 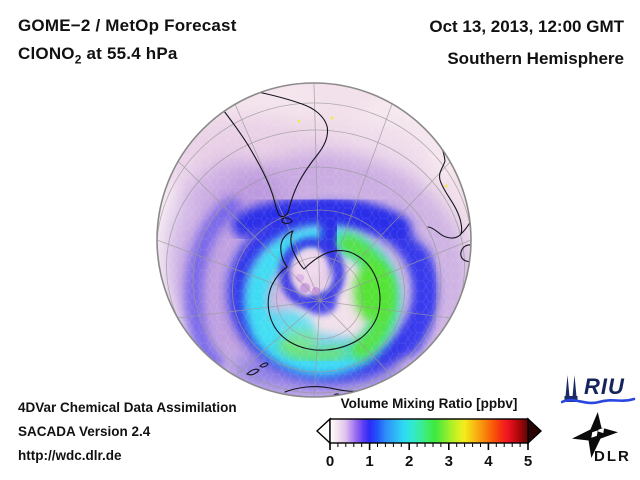 I want to click on colorbar-right-arrow, so click(x=534, y=431).